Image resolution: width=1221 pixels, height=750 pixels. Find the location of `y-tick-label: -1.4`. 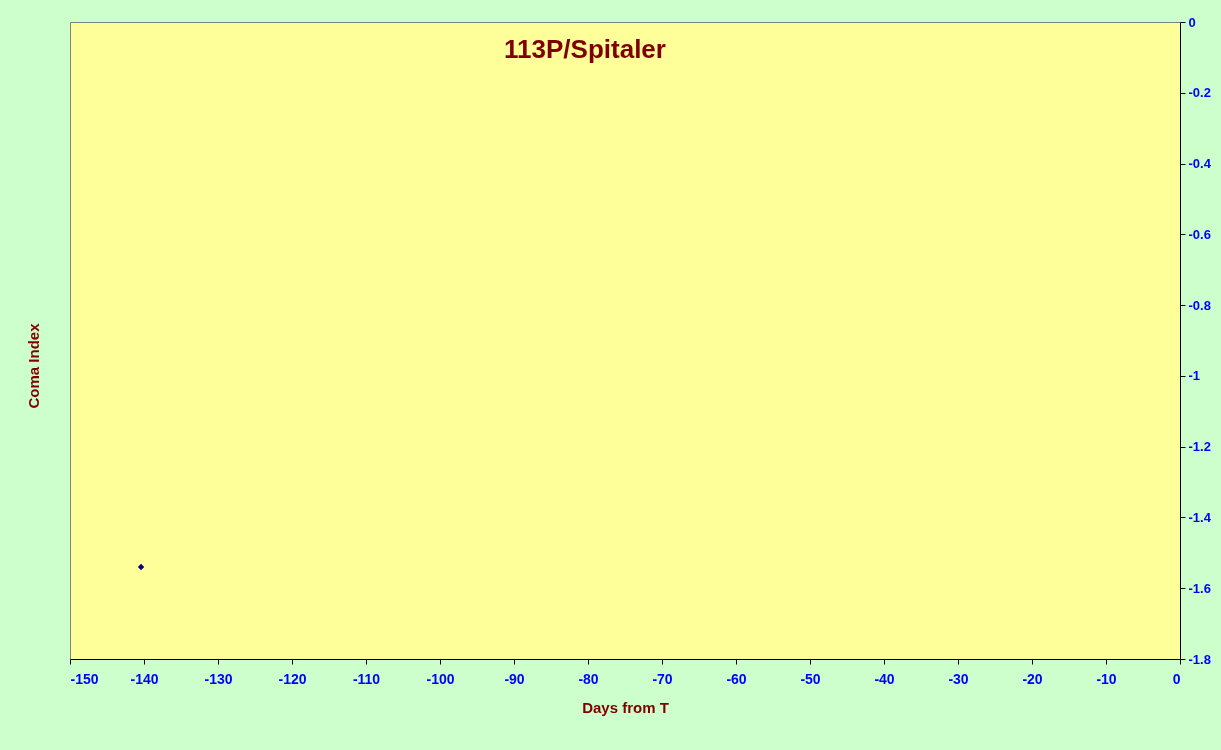

y-tick-label: -1.4 is located at coordinates (1200, 517).